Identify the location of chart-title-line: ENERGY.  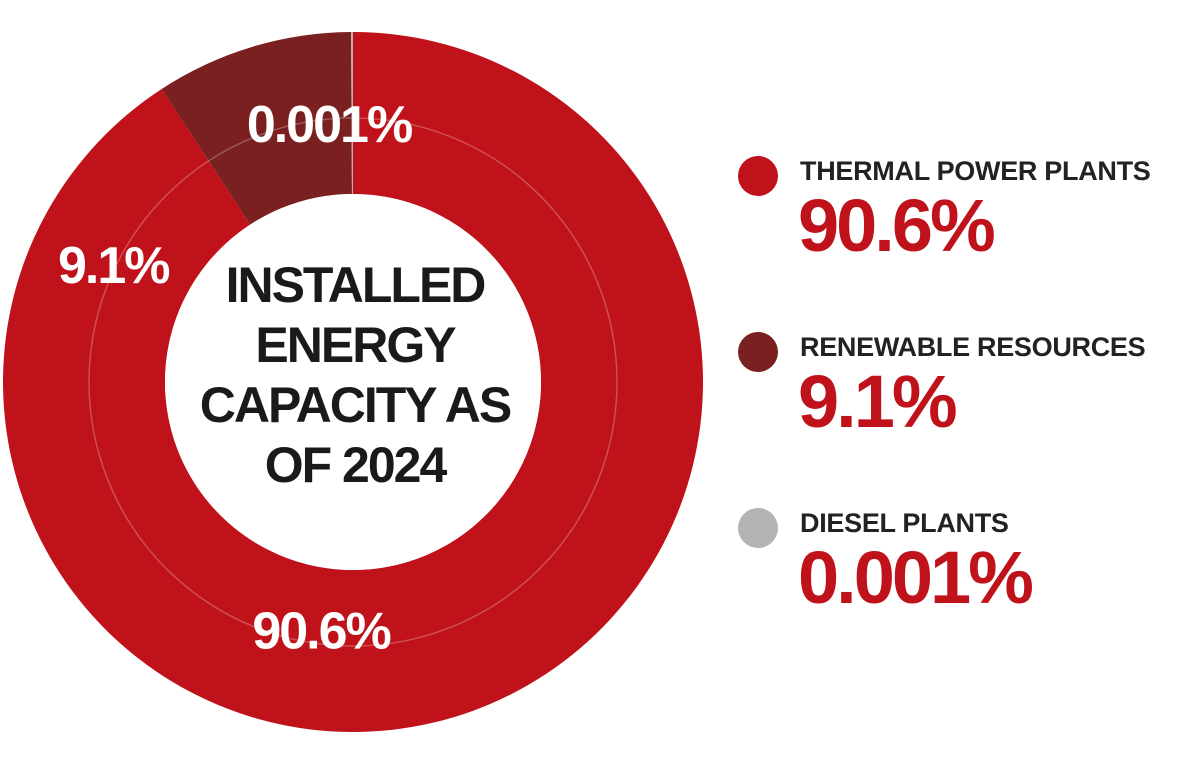
(355, 345).